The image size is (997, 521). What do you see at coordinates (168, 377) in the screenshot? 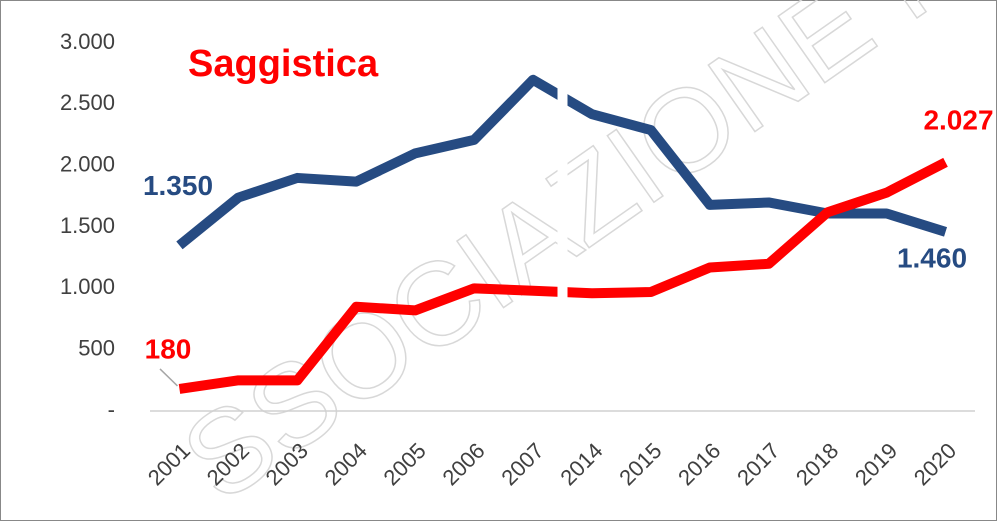
I see `leader-line` at bounding box center [168, 377].